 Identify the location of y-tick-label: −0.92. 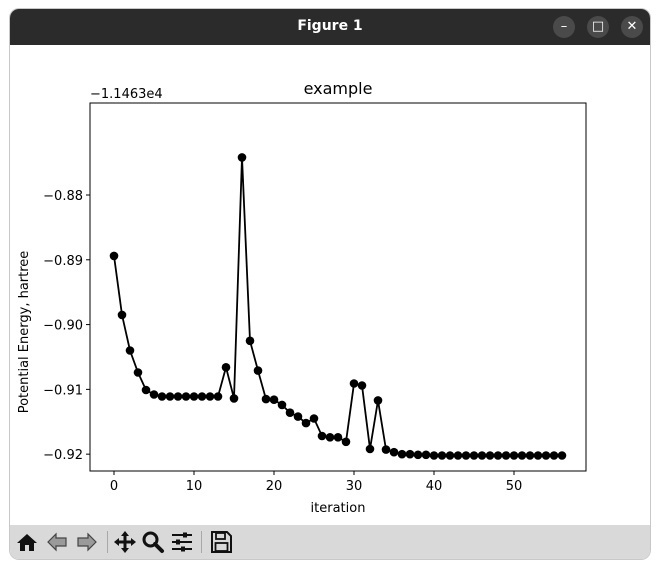
(63, 455).